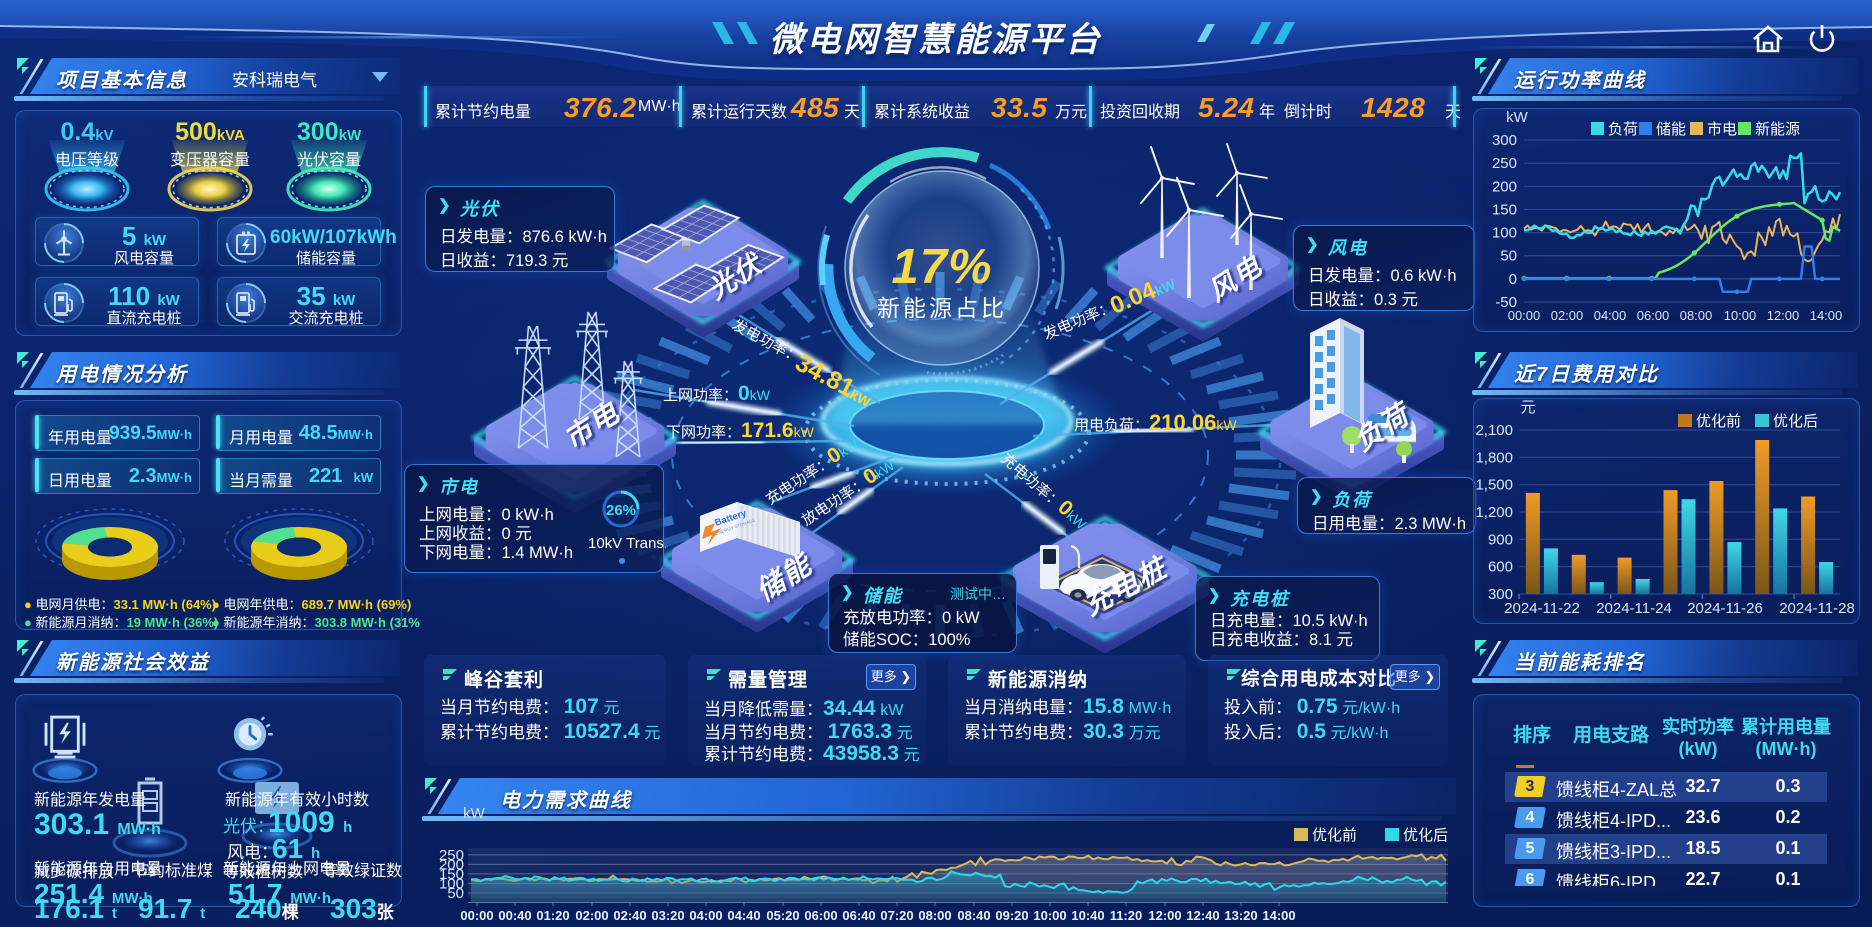 The image size is (1872, 927). What do you see at coordinates (514, 915) in the screenshot?
I see `svg-text: 00:40` at bounding box center [514, 915].